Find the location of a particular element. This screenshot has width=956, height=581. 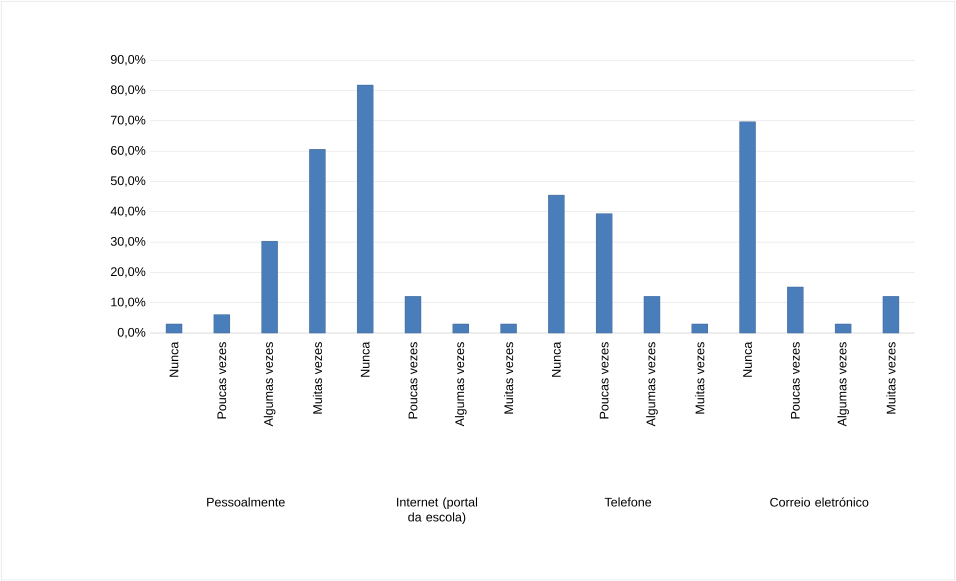

text: Pessoalmente is located at coordinates (246, 501).